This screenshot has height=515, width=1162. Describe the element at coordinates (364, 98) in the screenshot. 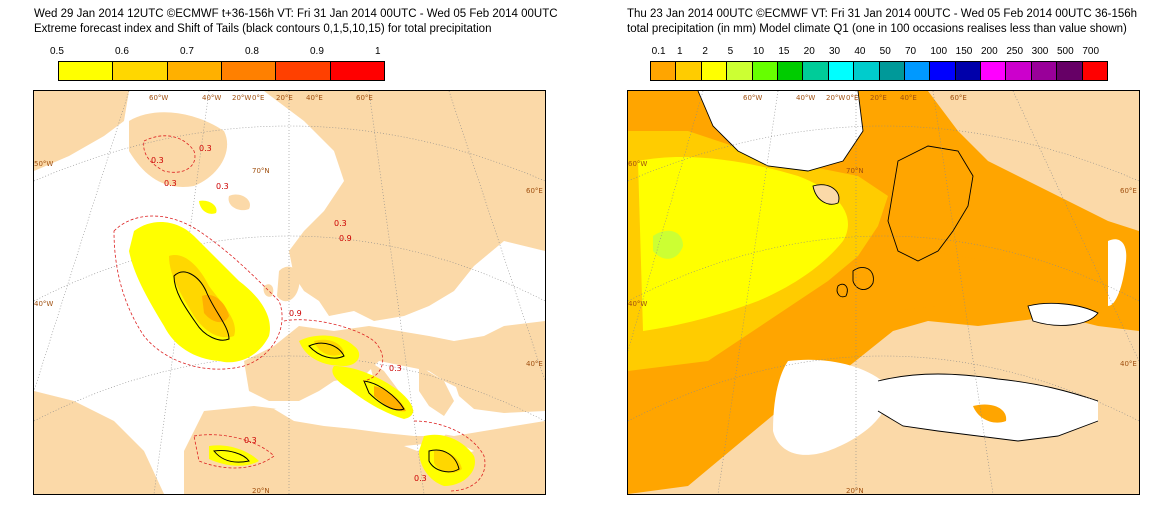

I see `left_panel-lon-label-6: 60°E` at that location.